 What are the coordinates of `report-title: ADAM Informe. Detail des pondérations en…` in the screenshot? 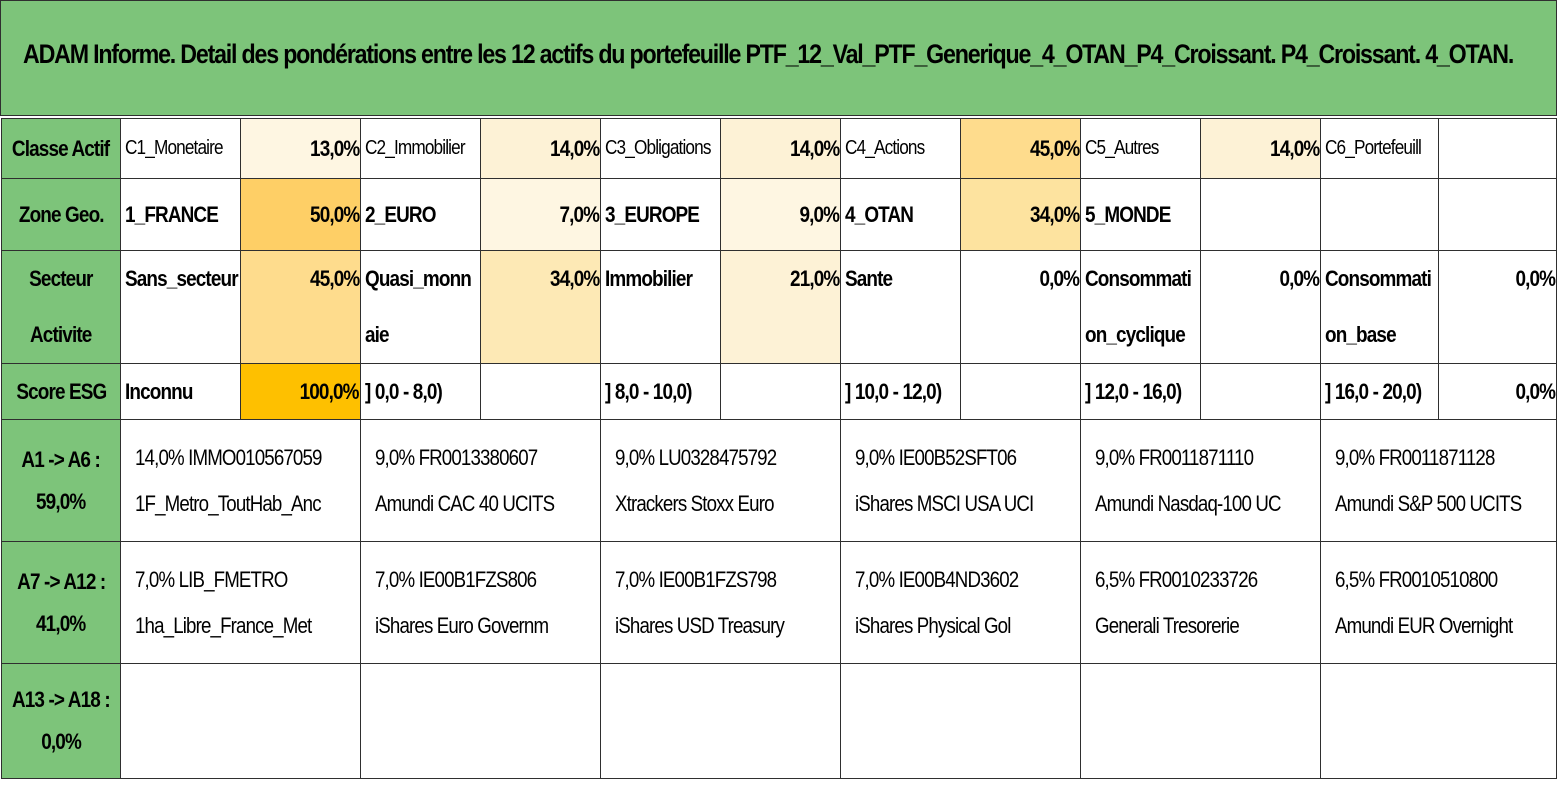 It's located at (768, 54).